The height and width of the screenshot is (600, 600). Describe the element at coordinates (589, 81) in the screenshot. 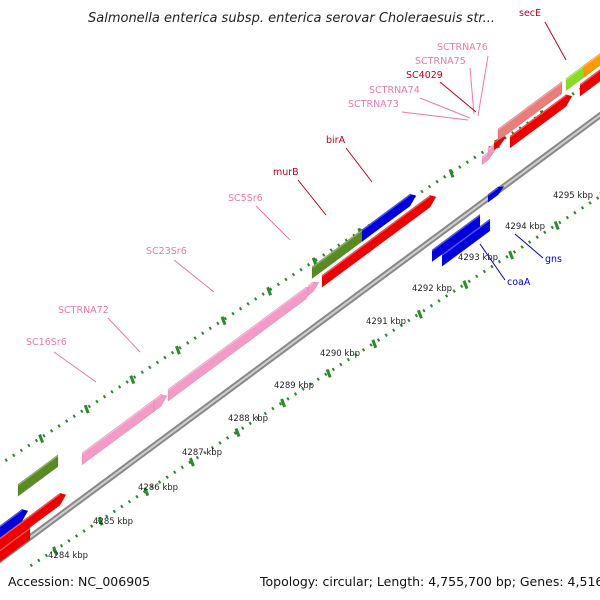

I see `gene-red-far-right` at that location.